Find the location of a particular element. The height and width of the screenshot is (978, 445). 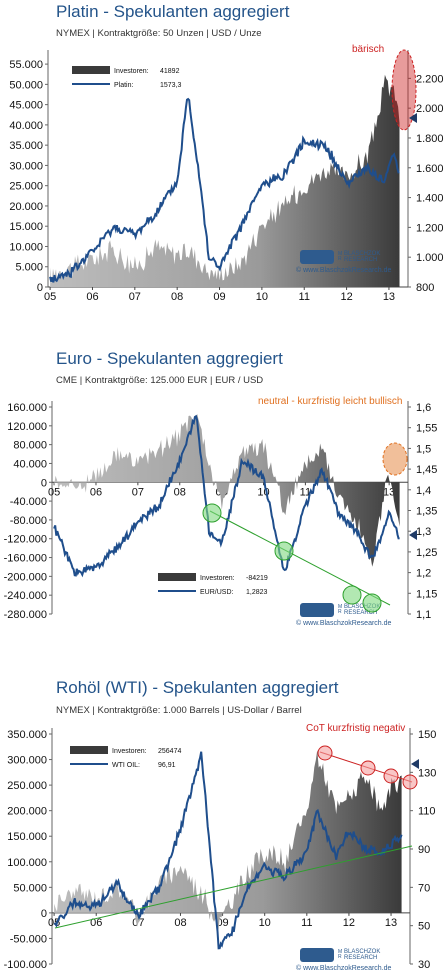

y-right-tick-label: 110 is located at coordinates (427, 812).